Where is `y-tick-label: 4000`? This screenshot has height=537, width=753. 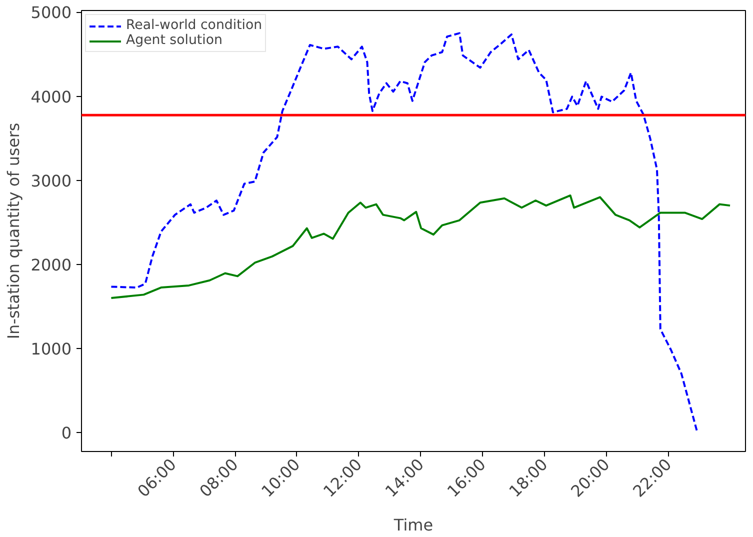
y-tick-label: 4000 is located at coordinates (51, 96).